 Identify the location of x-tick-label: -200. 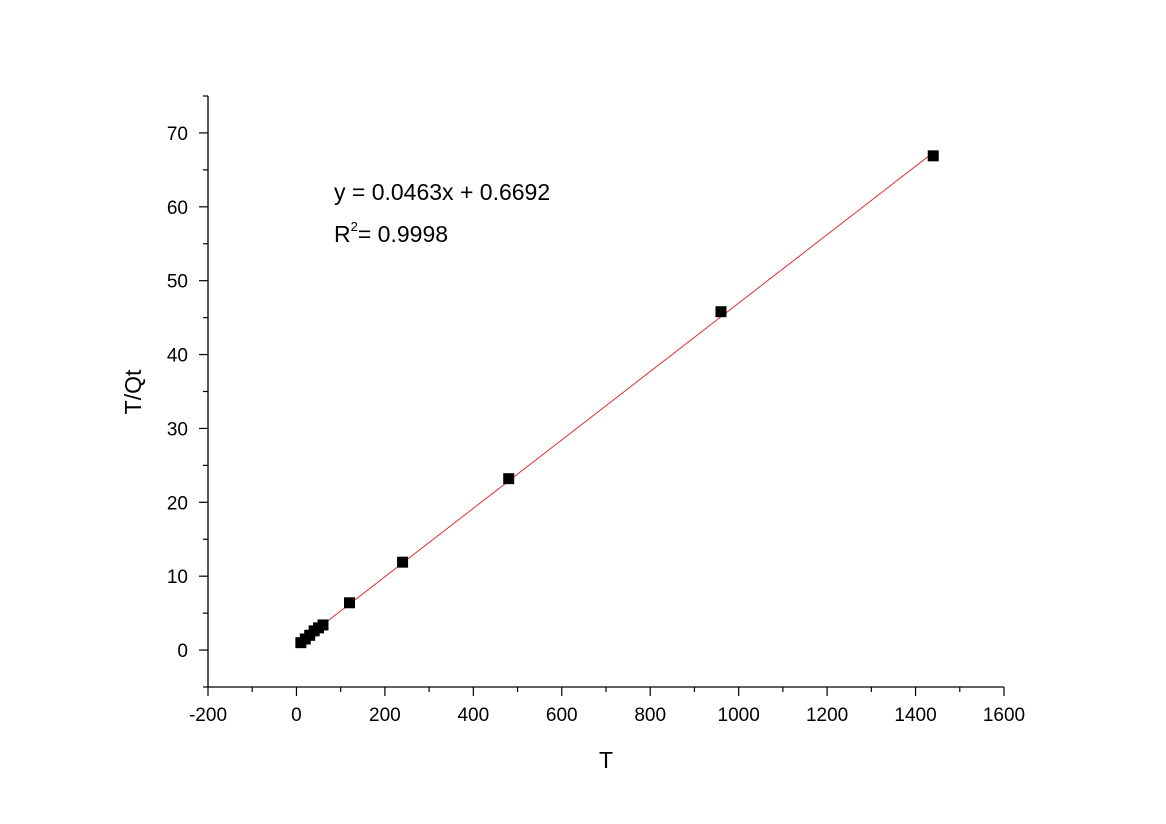
(208, 715).